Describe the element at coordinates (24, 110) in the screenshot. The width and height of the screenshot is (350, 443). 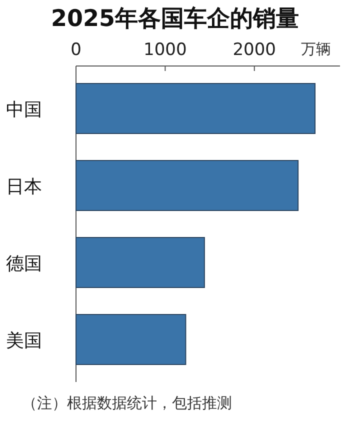
I see `y-tick-label: 中国` at that location.